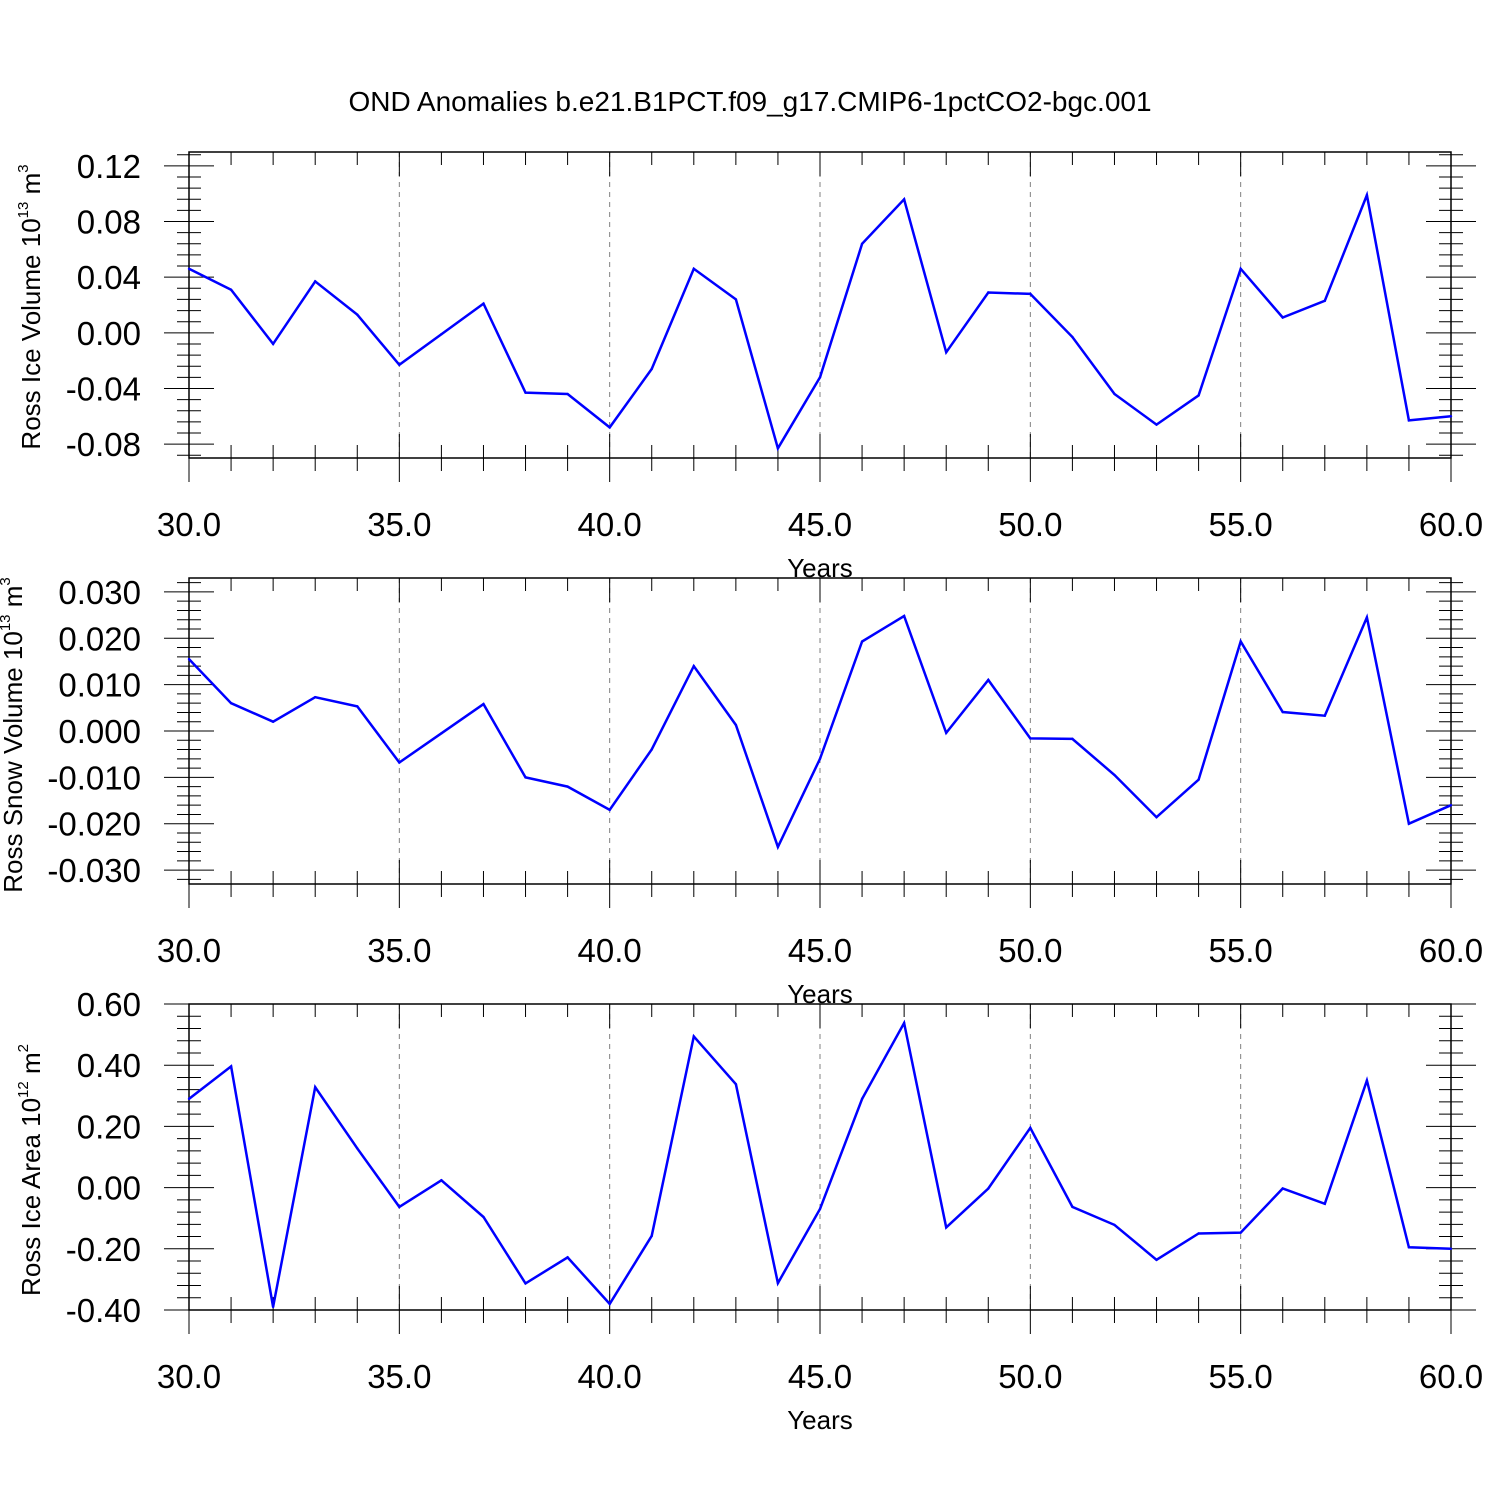  I want to click on y-axis-title: Ross Snow Volume 1013 m3, so click(14, 735).